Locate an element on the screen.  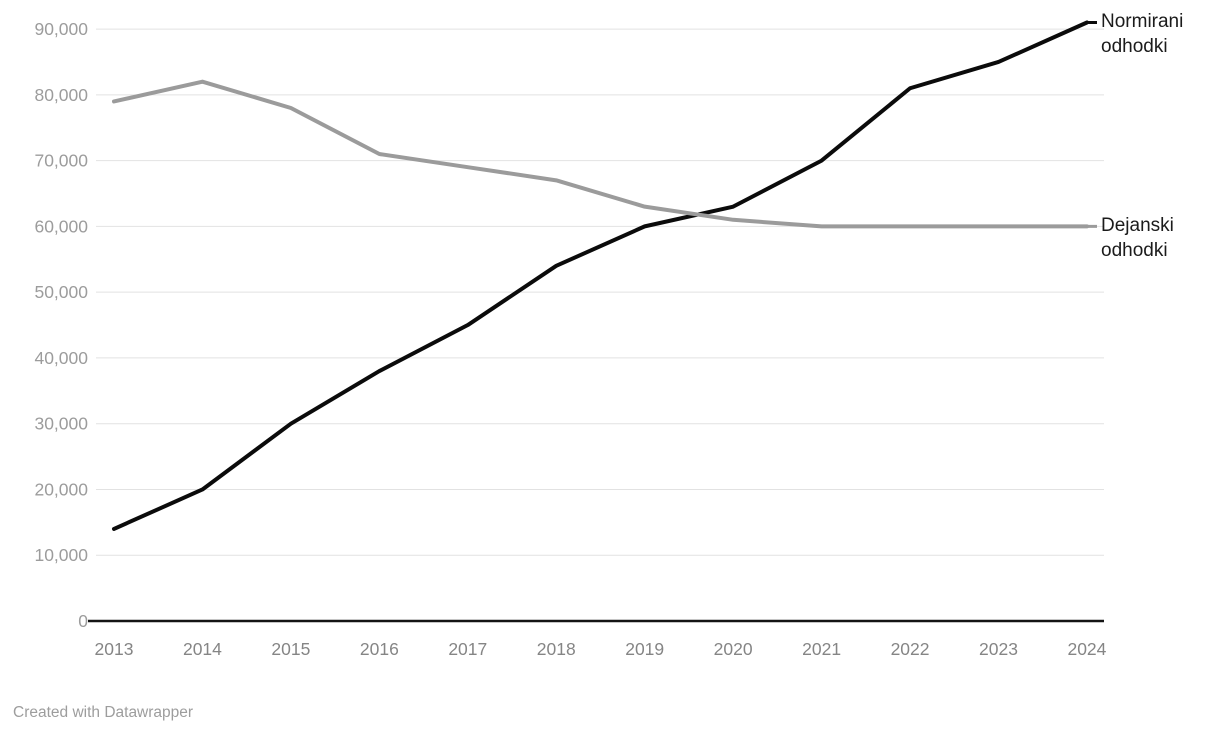
x-axis-tick-label: 2016 is located at coordinates (379, 649).